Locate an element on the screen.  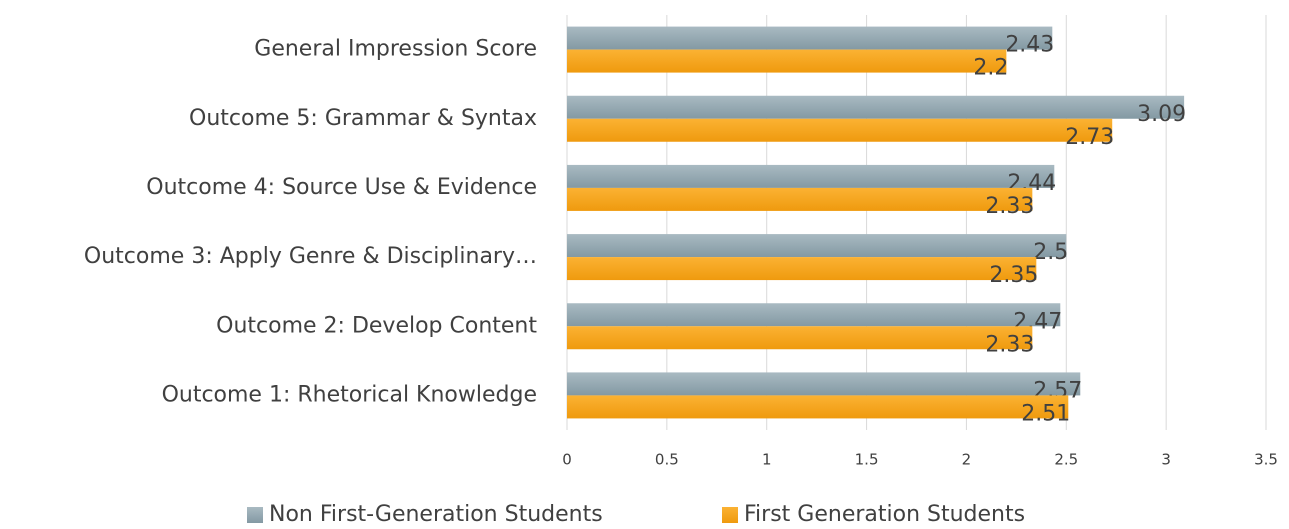
x-tick-label: 0 is located at coordinates (567, 460).